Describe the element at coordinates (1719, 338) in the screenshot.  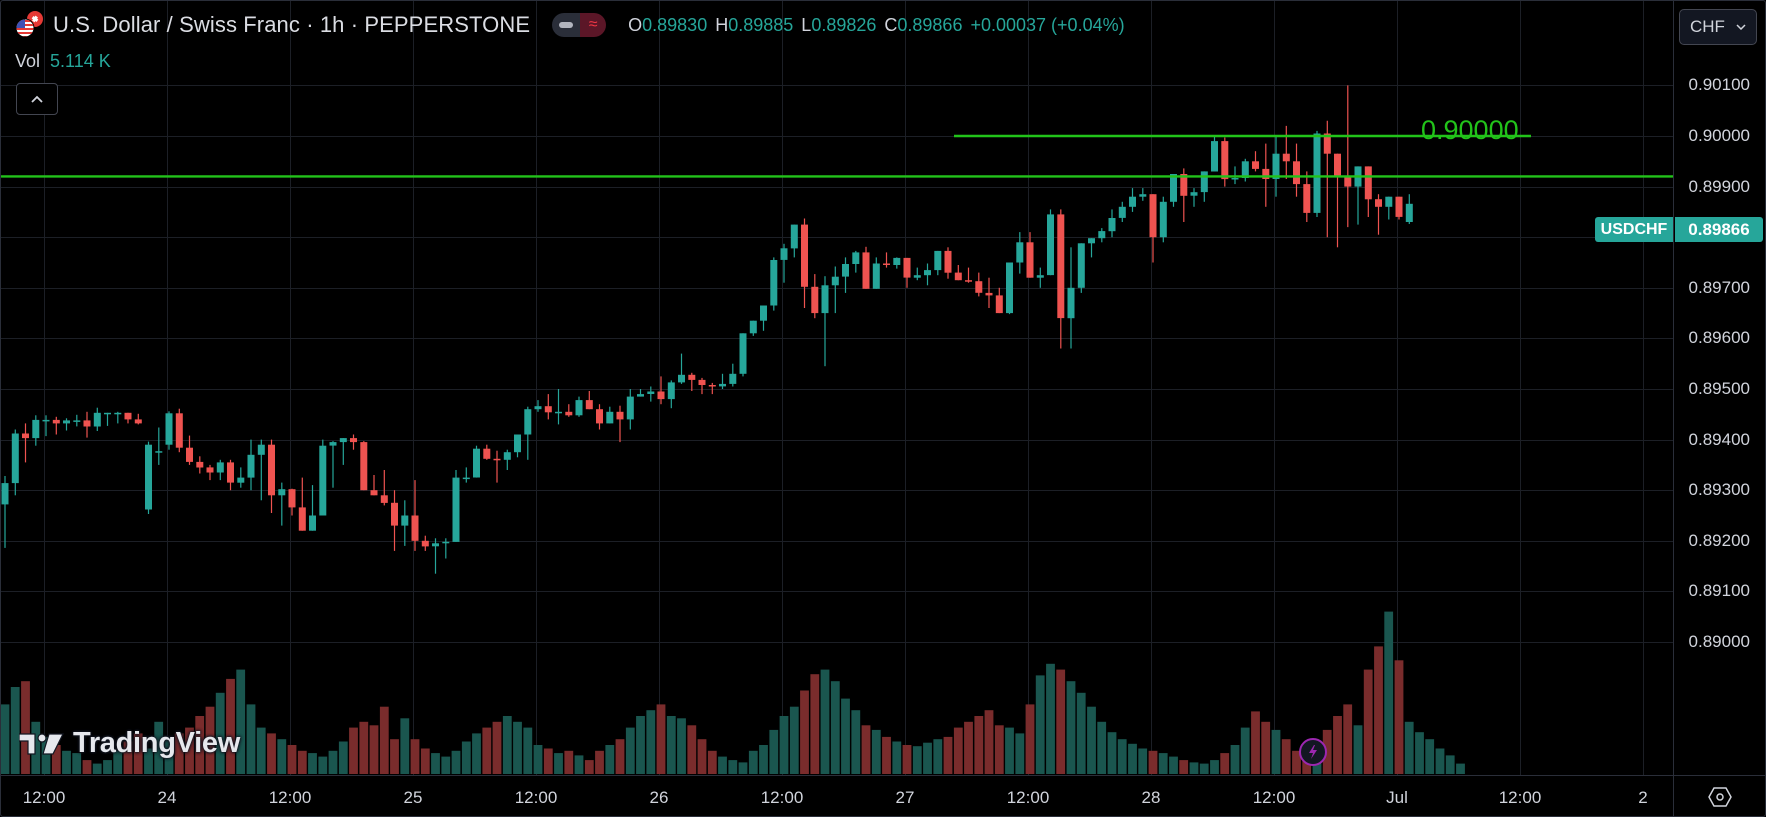
I see `price-tick-label: 0.89600` at that location.